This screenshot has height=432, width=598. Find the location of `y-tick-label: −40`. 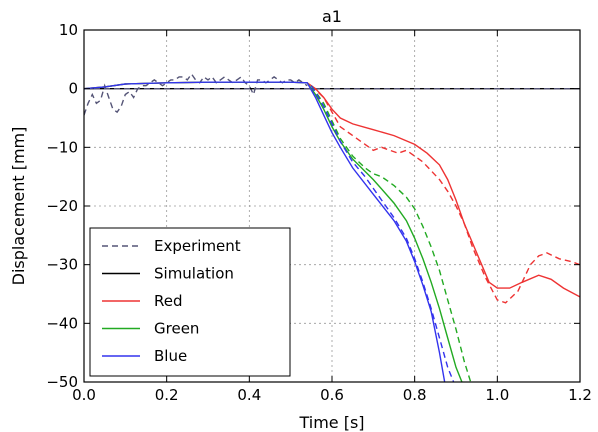

y-tick-label: −40 is located at coordinates (62, 323).